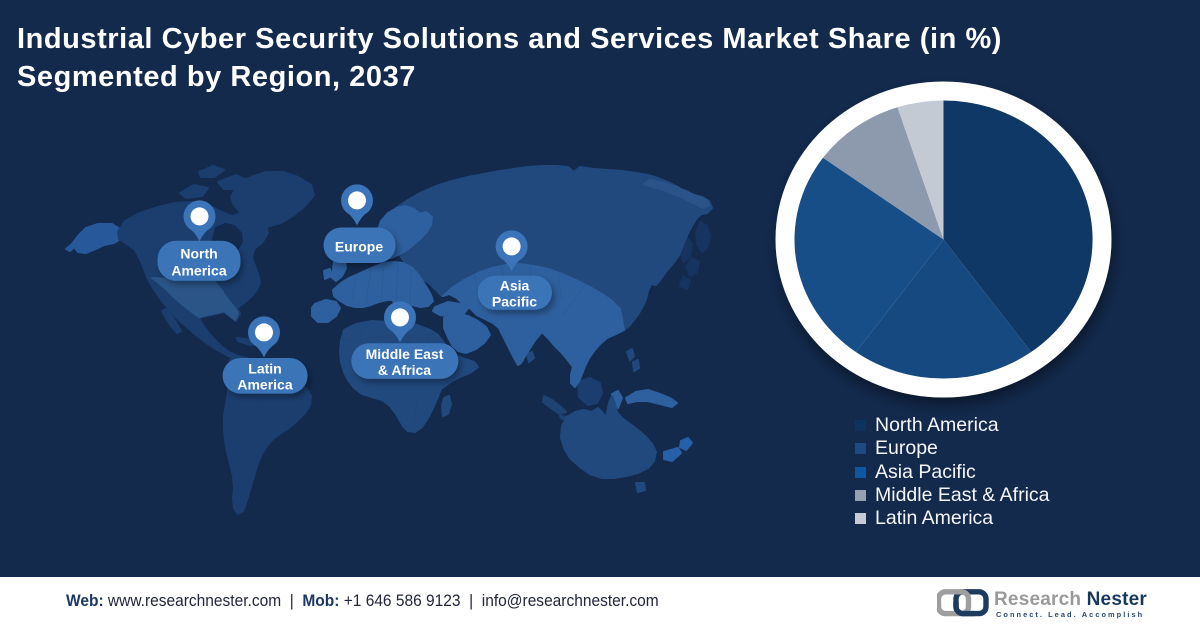  I want to click on svg-text: North, so click(198, 254).